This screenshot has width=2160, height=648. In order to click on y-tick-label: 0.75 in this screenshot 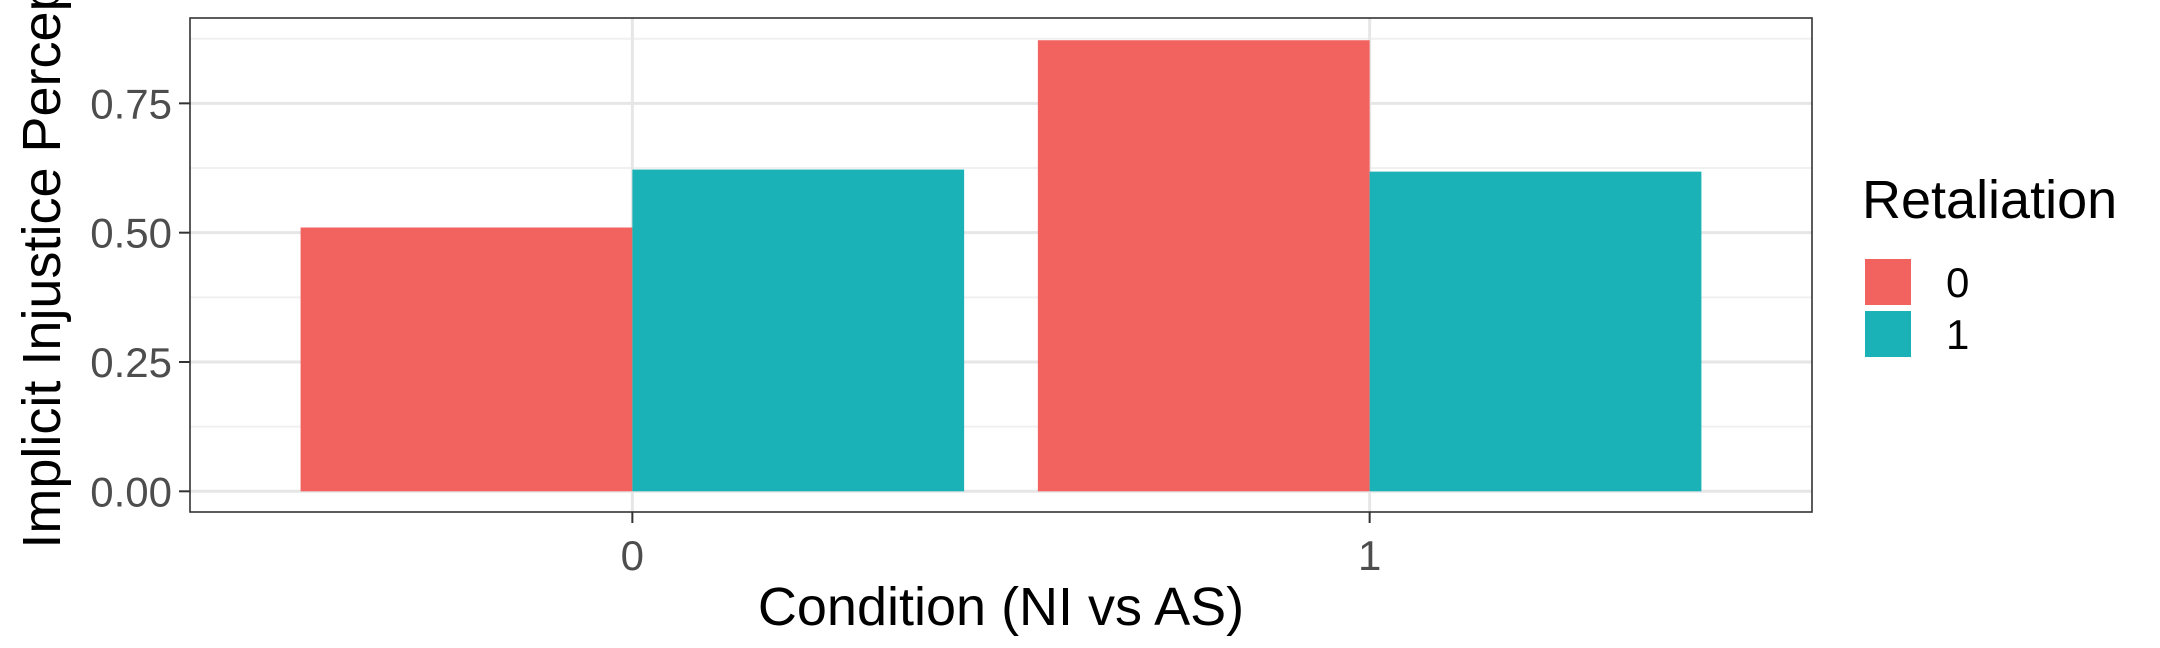, I will do `click(131, 103)`.